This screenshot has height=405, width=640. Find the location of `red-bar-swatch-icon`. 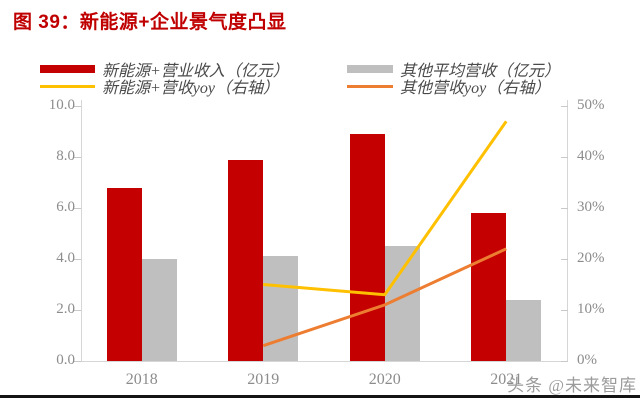

red-bar-swatch-icon is located at coordinates (67, 69).